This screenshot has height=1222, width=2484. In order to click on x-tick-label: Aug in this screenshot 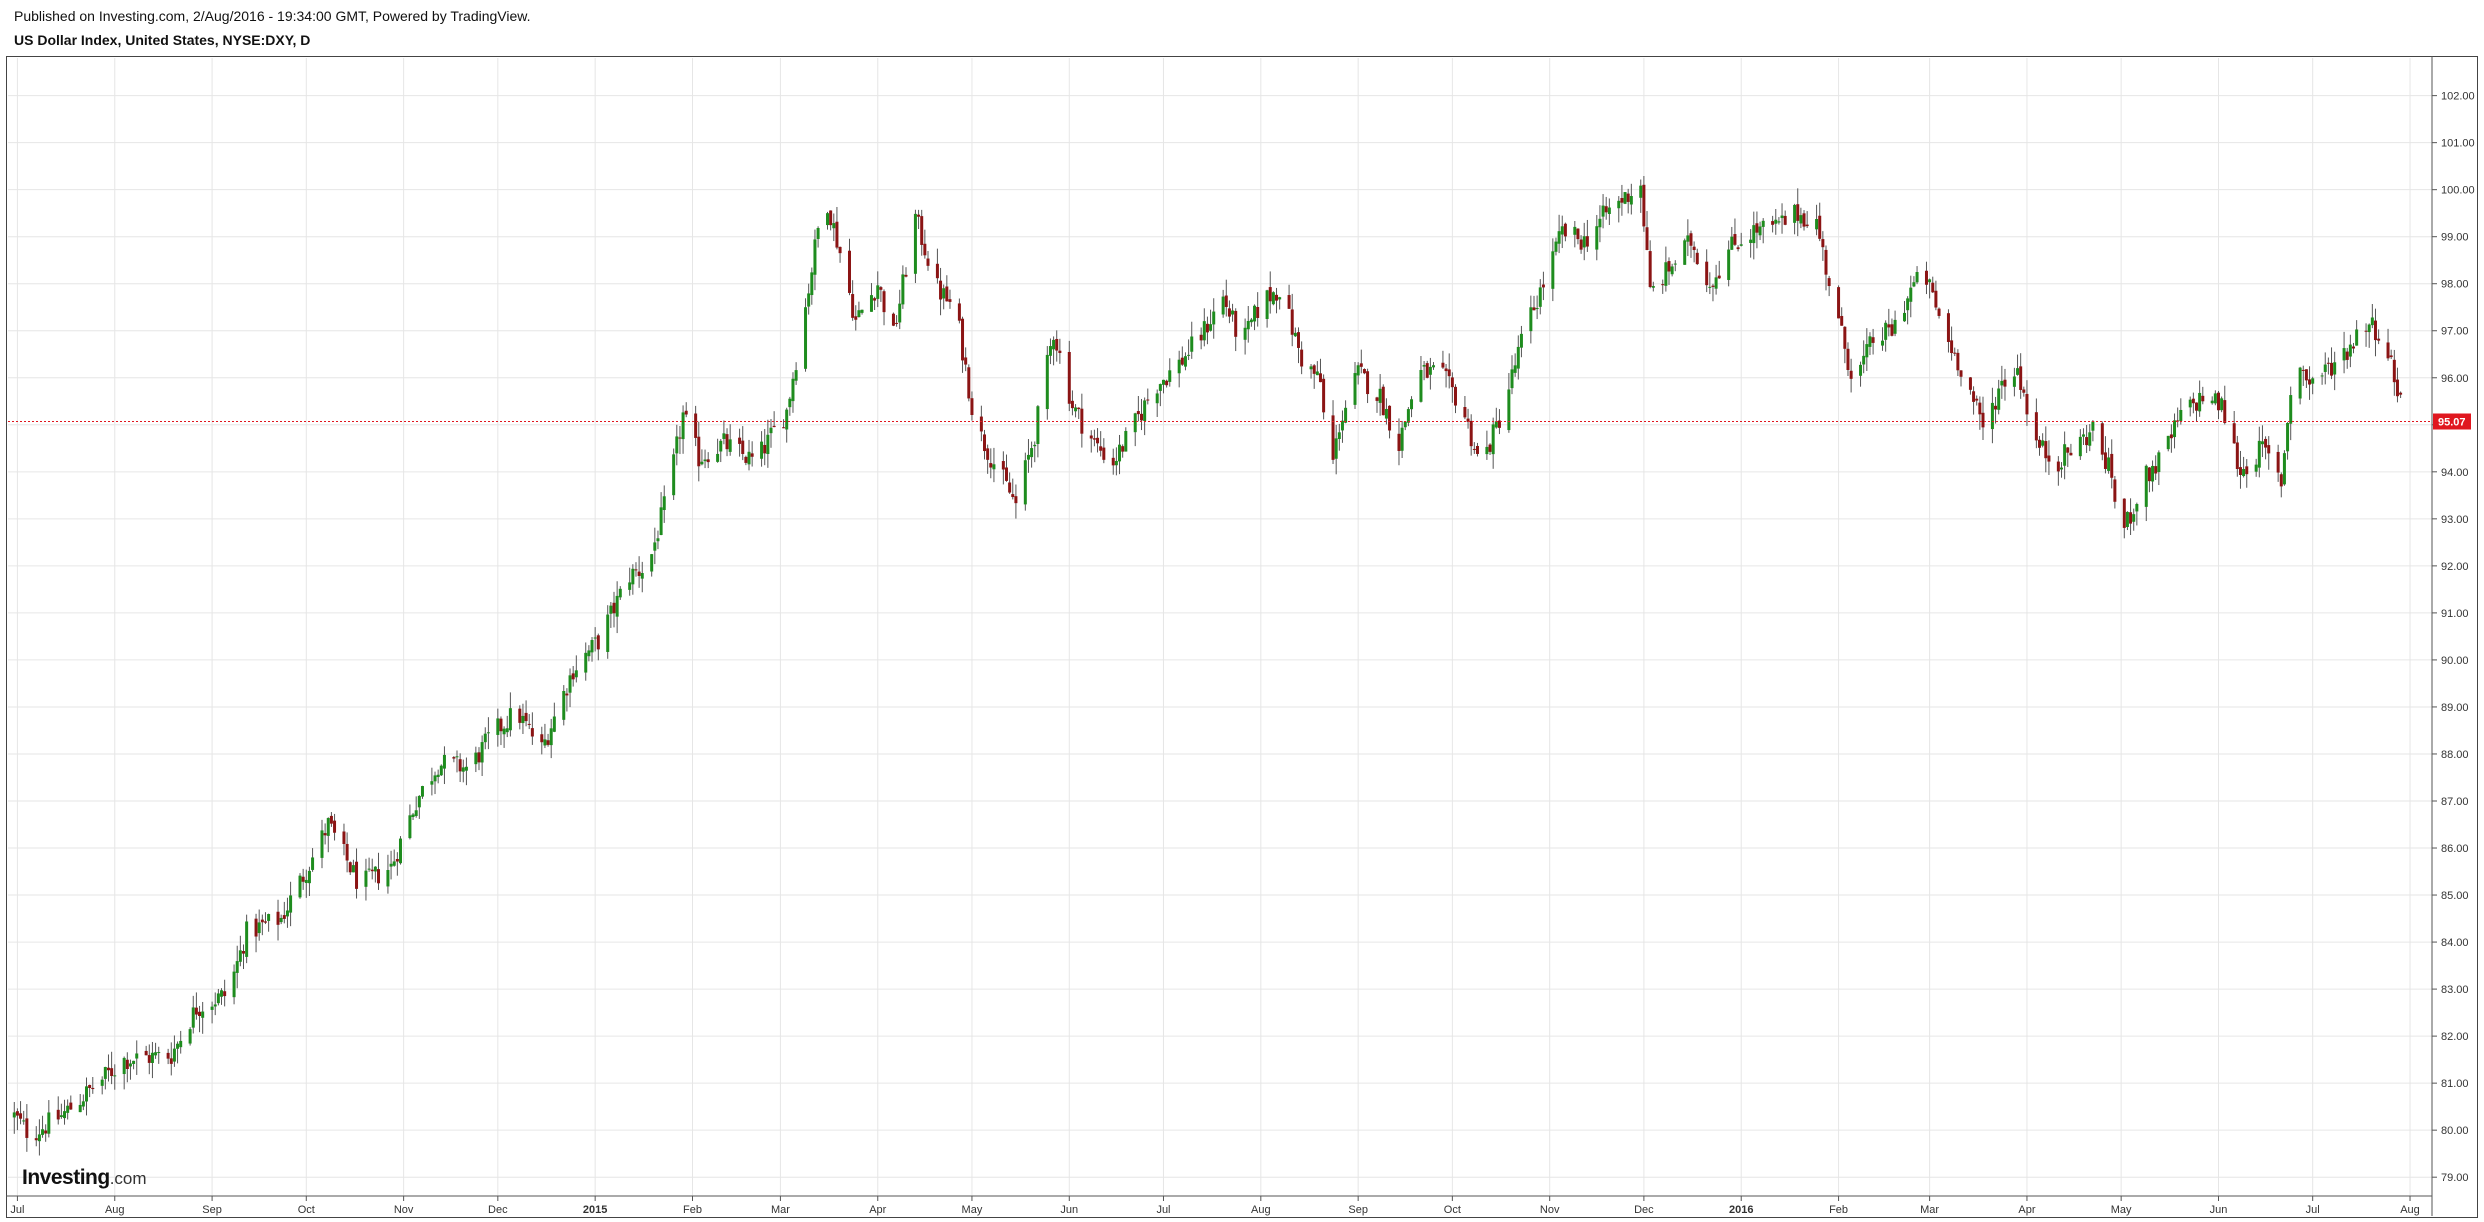, I will do `click(2410, 1210)`.